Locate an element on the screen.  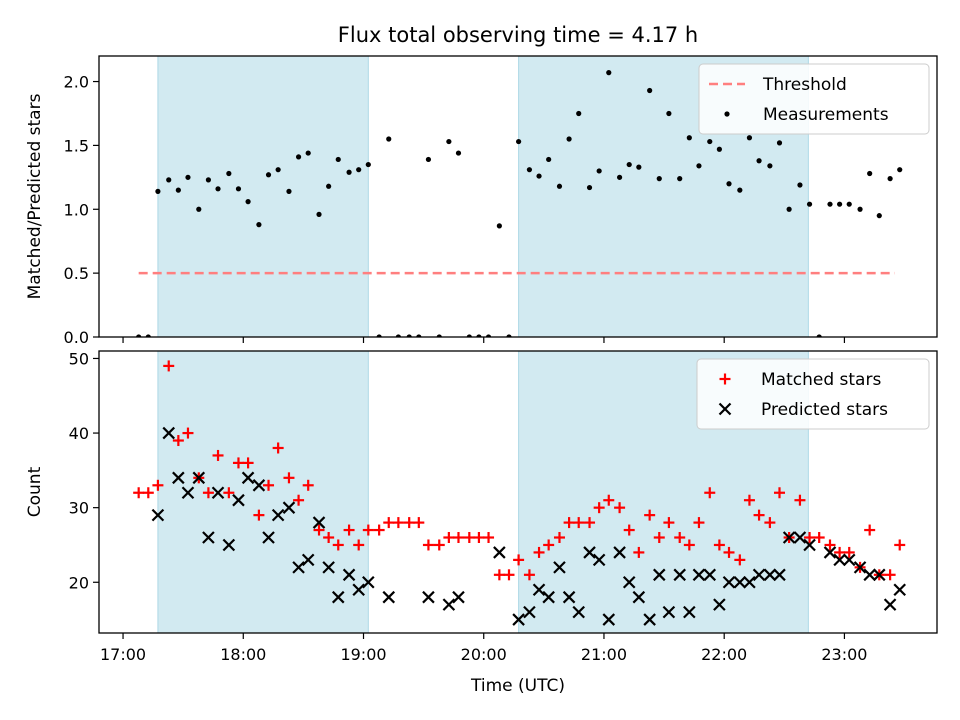
y-tick-label: 1.0 is located at coordinates (76, 209).